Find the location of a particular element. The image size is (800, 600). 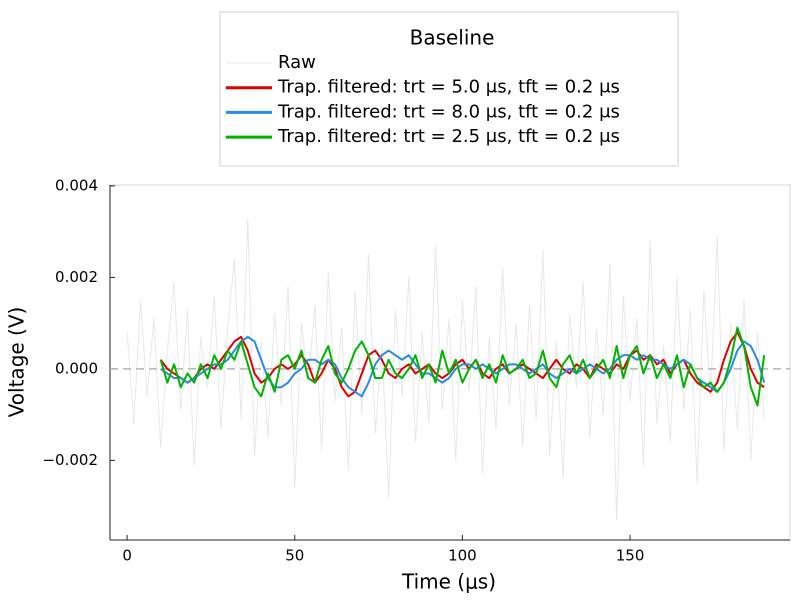

x-axis-label: Time (μs) is located at coordinates (448, 582).